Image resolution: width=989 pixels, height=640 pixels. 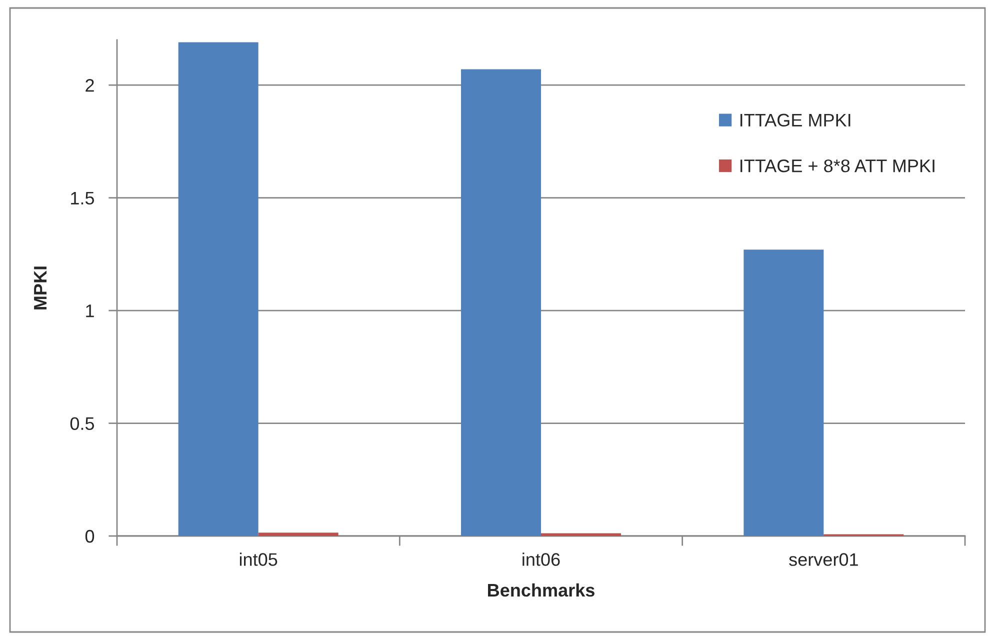 I want to click on y-tick-label: 1, so click(x=90, y=311).